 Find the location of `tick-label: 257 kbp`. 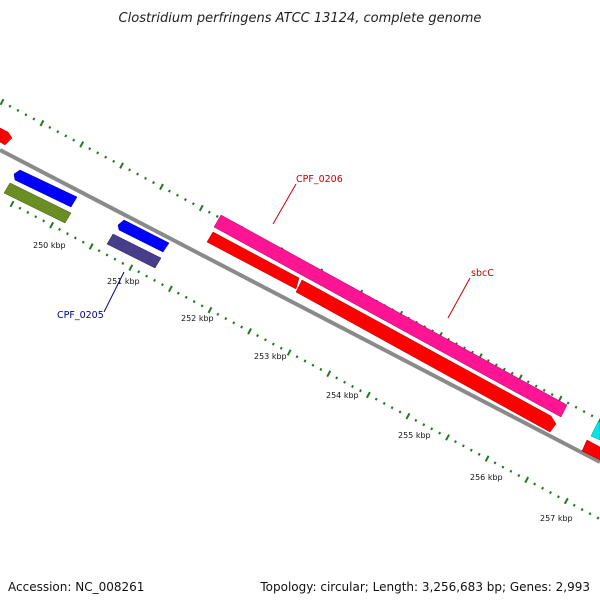

tick-label: 257 kbp is located at coordinates (556, 518).